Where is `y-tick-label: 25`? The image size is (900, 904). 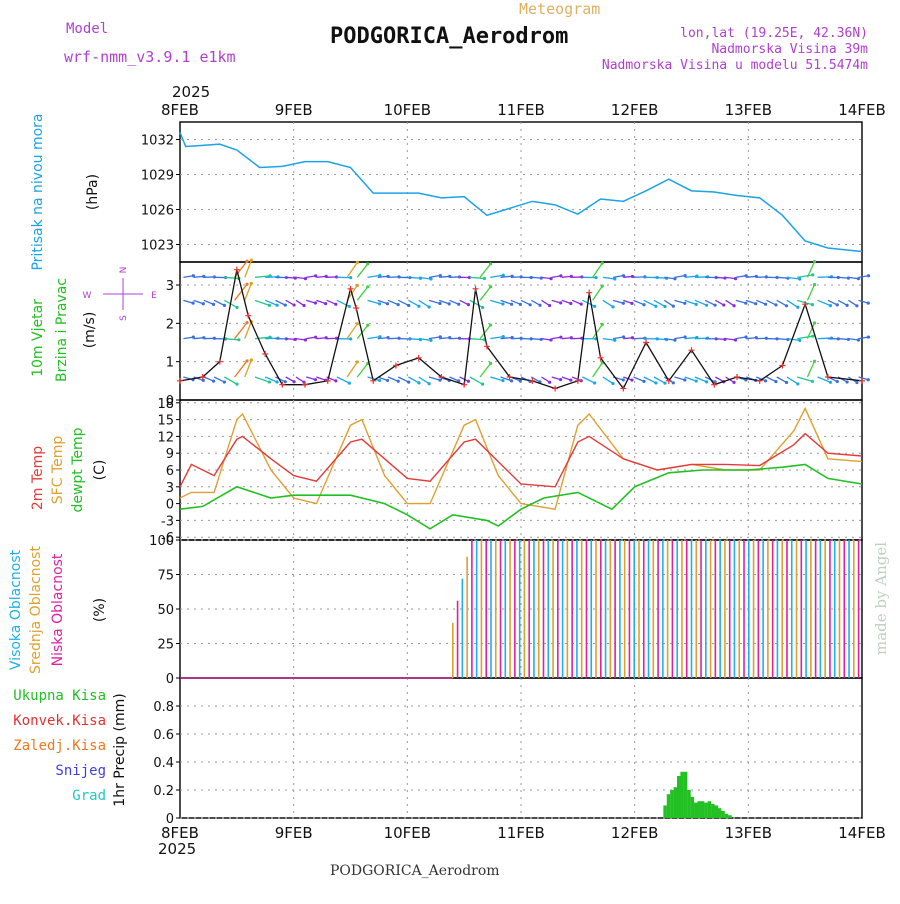
y-tick-label: 25 is located at coordinates (165, 645).